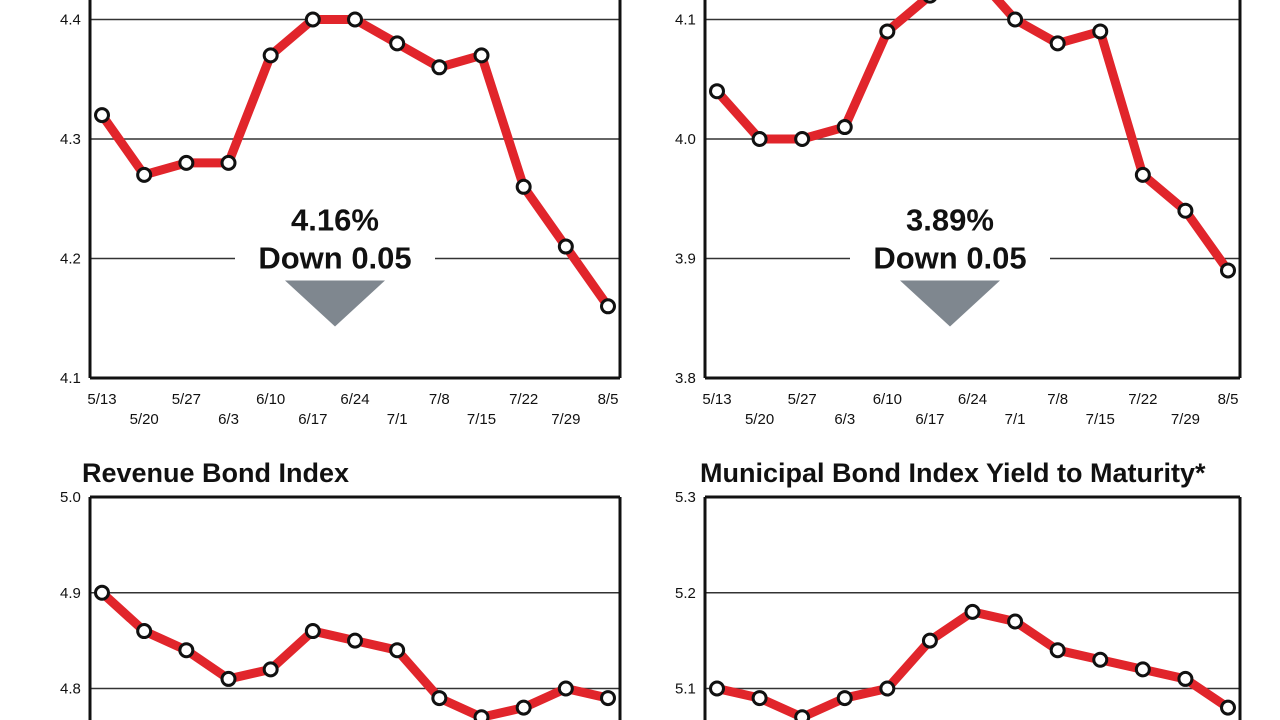 This screenshot has height=720, width=1280. Describe the element at coordinates (70, 593) in the screenshot. I see `y-tick-label: 4.9` at that location.